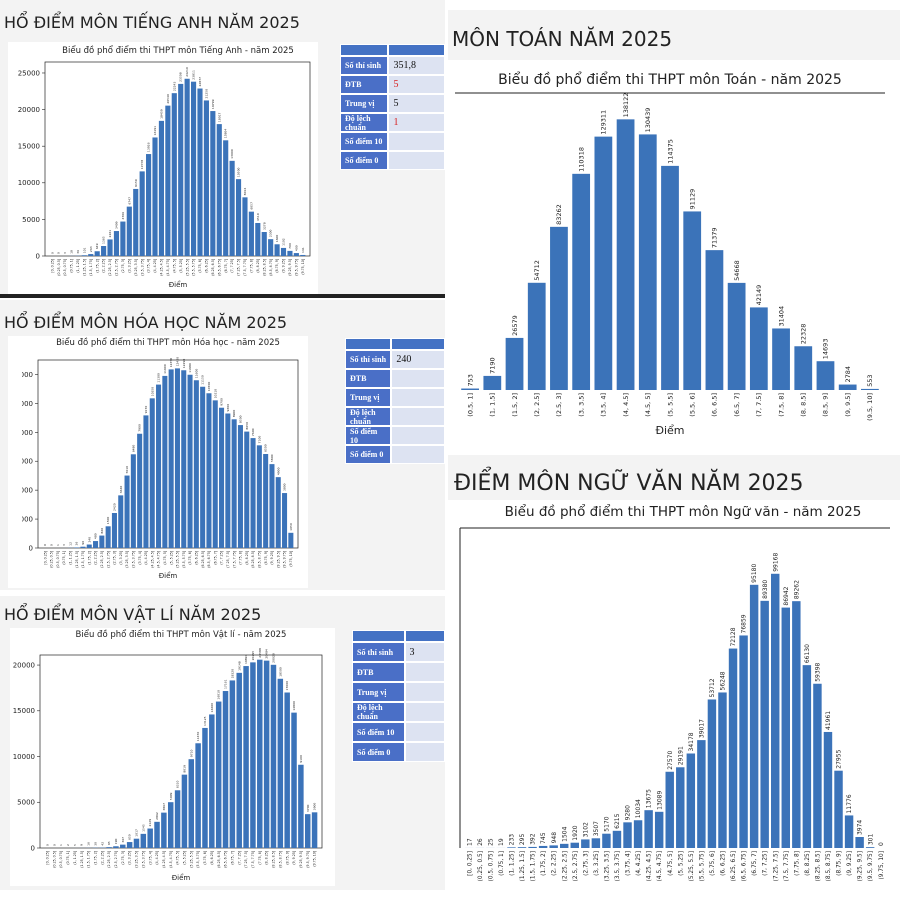  I want to click on value-label: 8500, so click(241, 419).